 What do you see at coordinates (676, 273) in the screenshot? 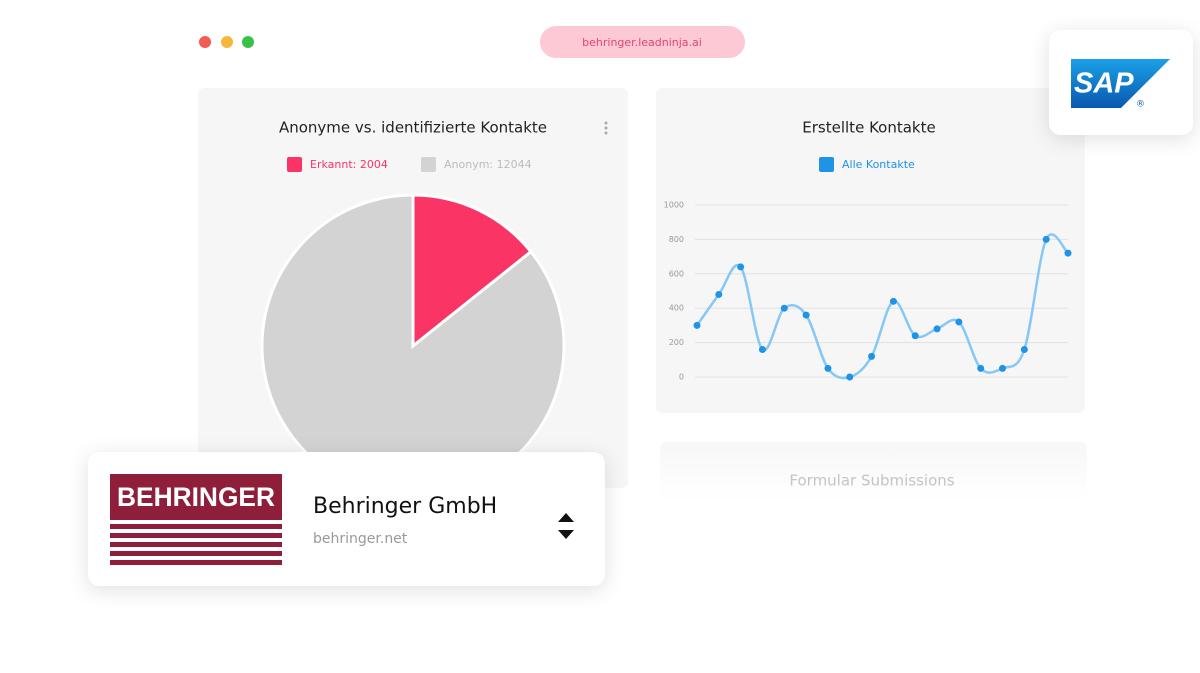
I see `y-tick-label: 600` at bounding box center [676, 273].